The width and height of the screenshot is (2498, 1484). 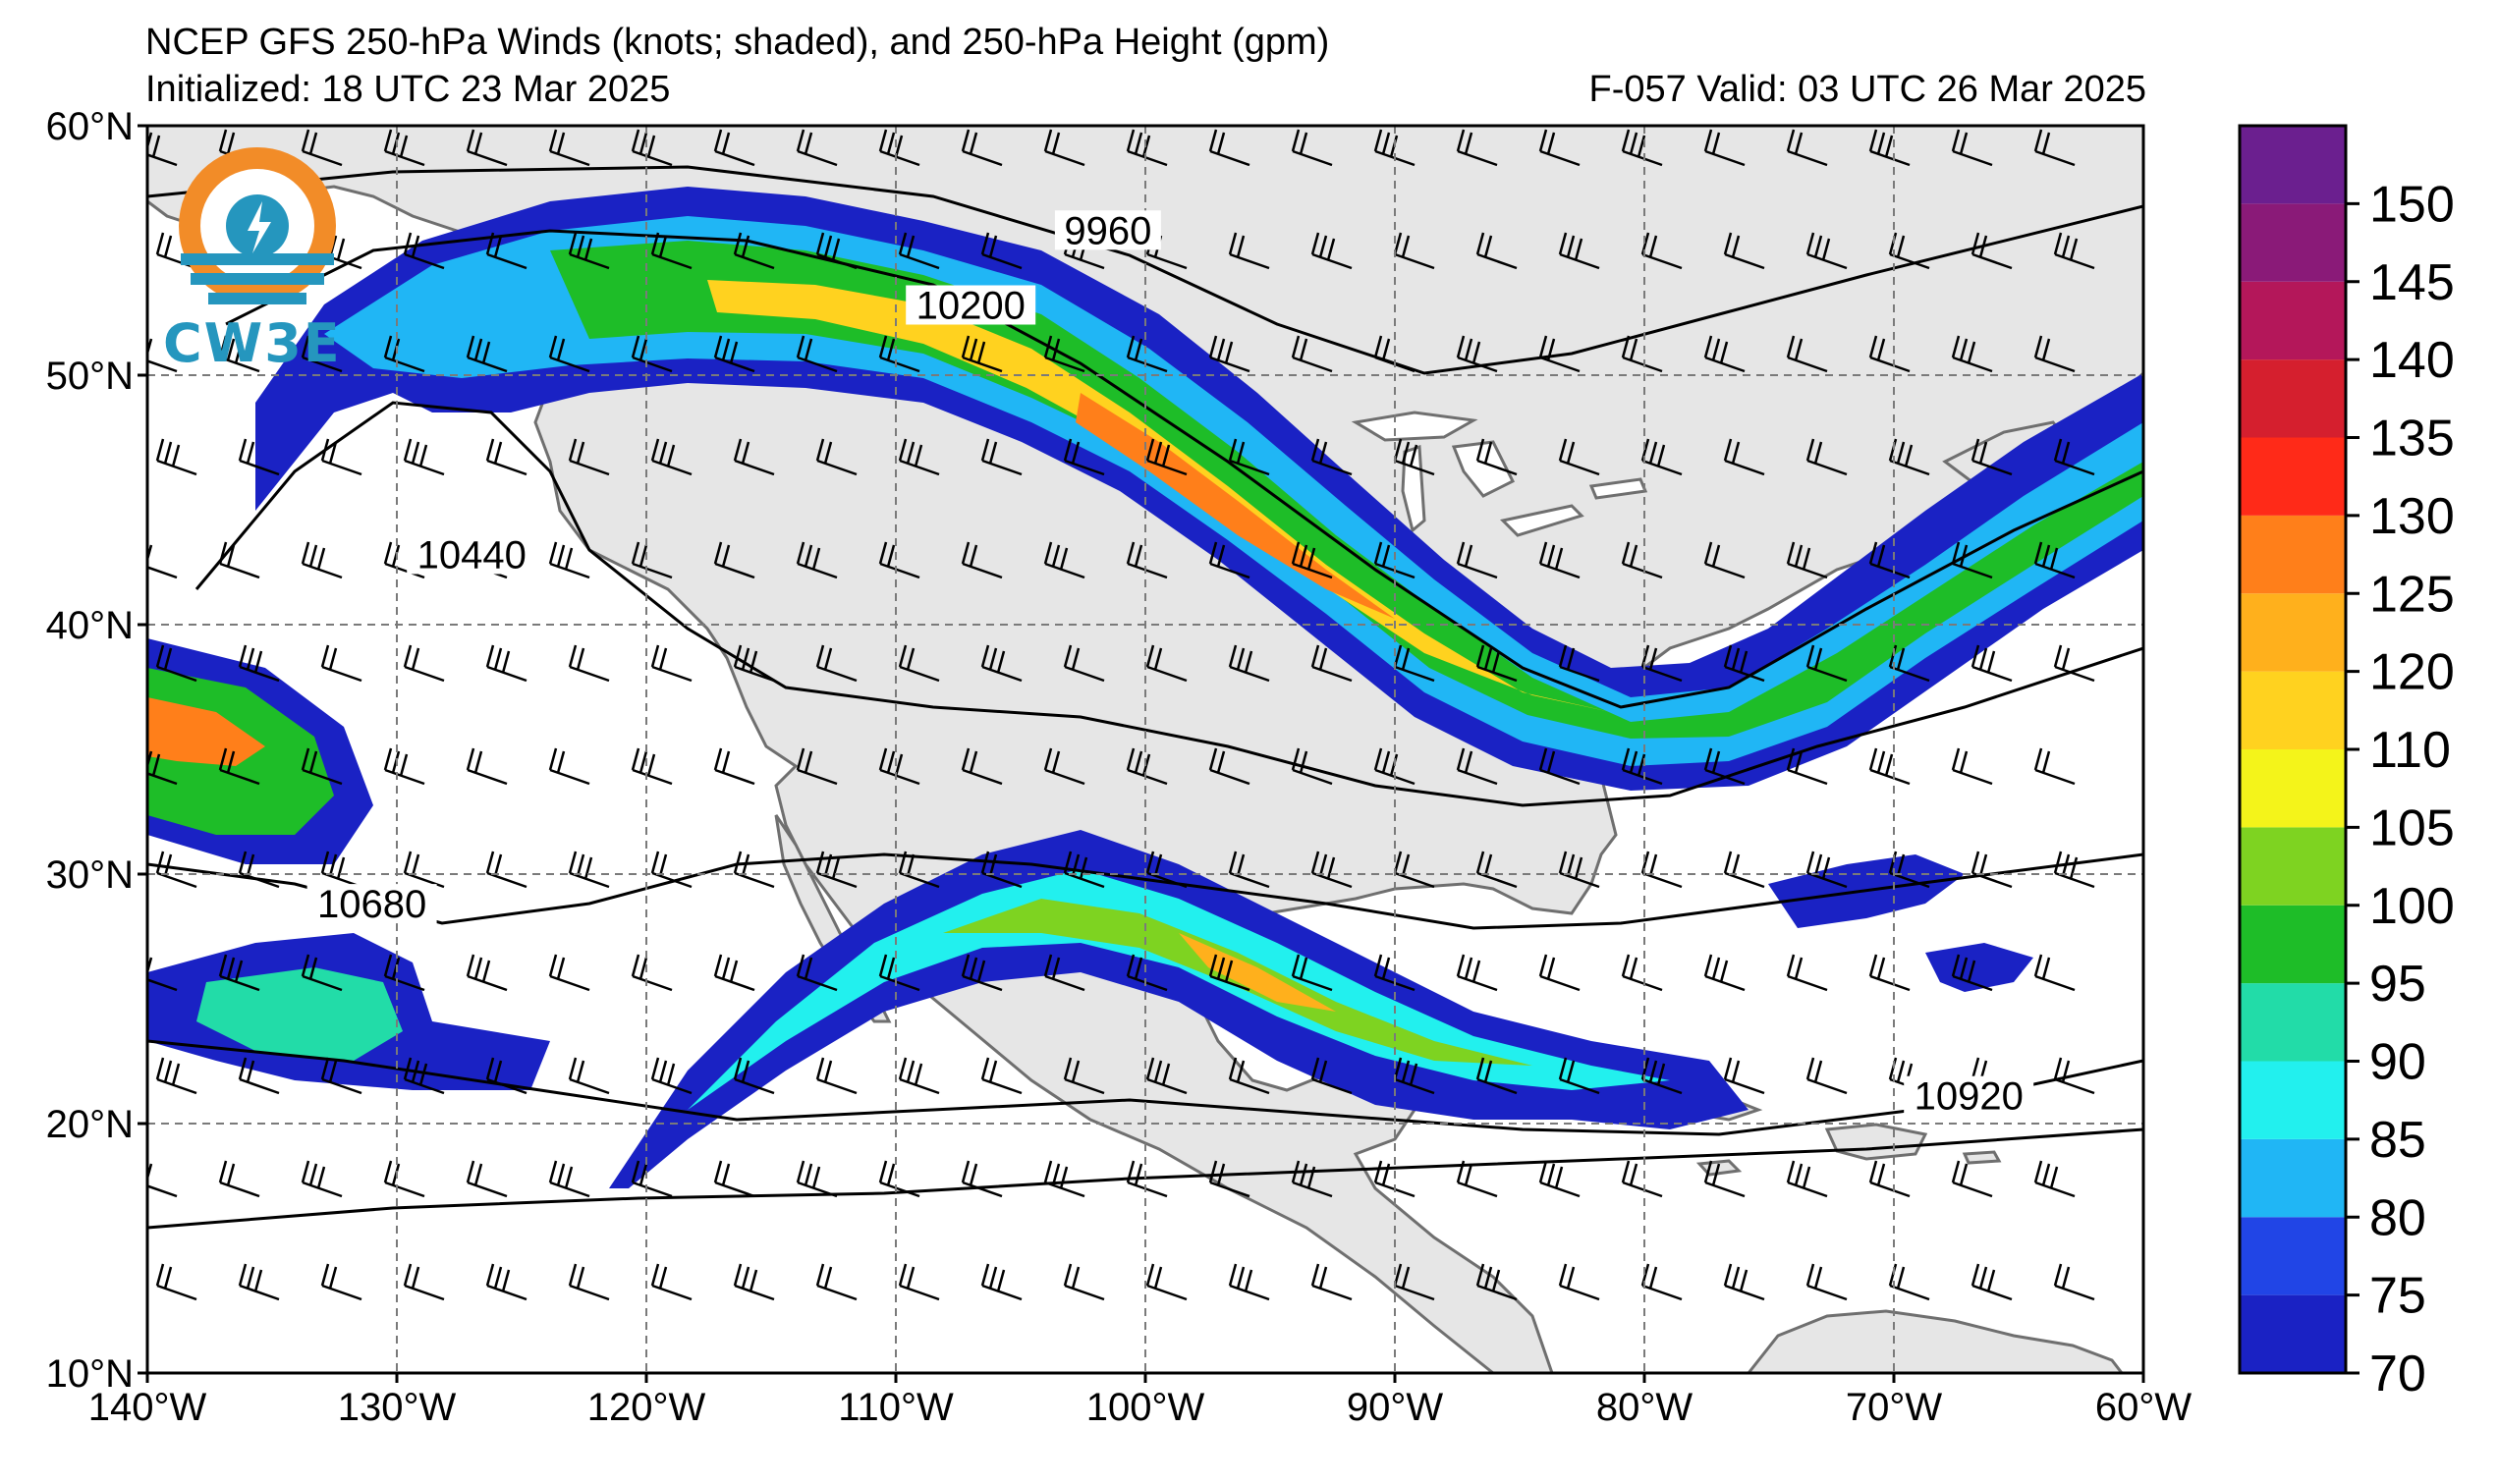 I want to click on contour-label-10440: 10440, so click(x=472, y=555).